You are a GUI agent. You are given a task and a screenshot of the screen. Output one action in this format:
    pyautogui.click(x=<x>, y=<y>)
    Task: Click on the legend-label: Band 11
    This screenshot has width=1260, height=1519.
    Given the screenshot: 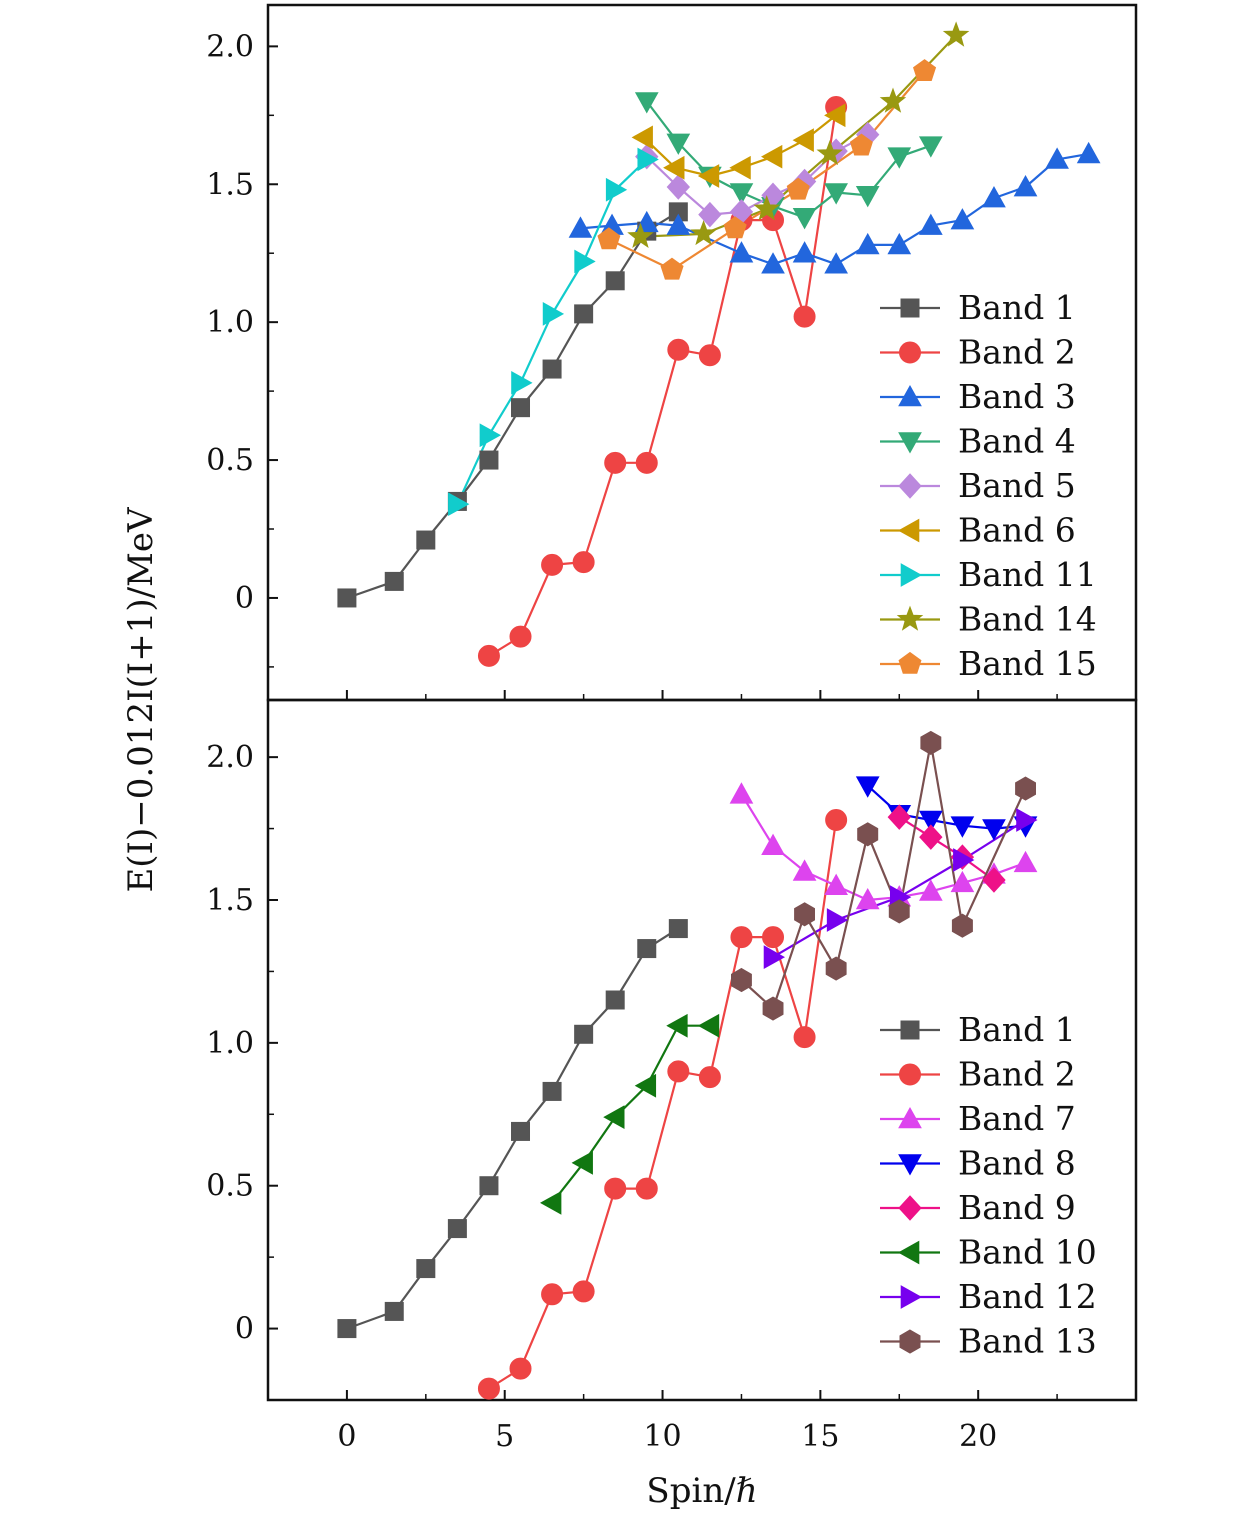 What is the action you would take?
    pyautogui.click(x=1027, y=574)
    